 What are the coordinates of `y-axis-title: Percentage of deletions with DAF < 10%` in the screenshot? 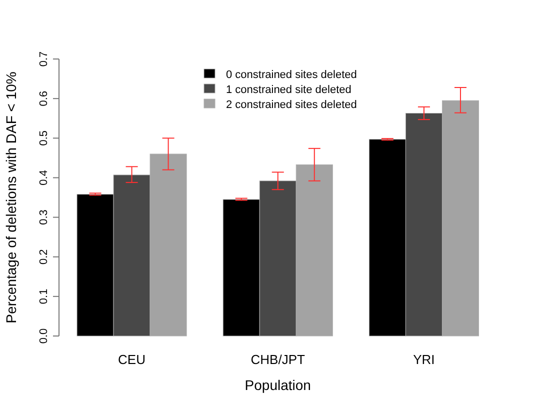 It's located at (11, 198).